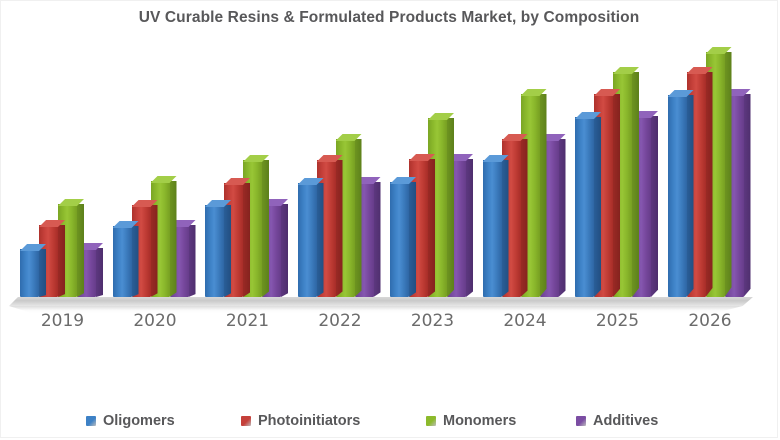 The height and width of the screenshot is (440, 780). What do you see at coordinates (626, 421) in the screenshot?
I see `legend-label: Additives` at bounding box center [626, 421].